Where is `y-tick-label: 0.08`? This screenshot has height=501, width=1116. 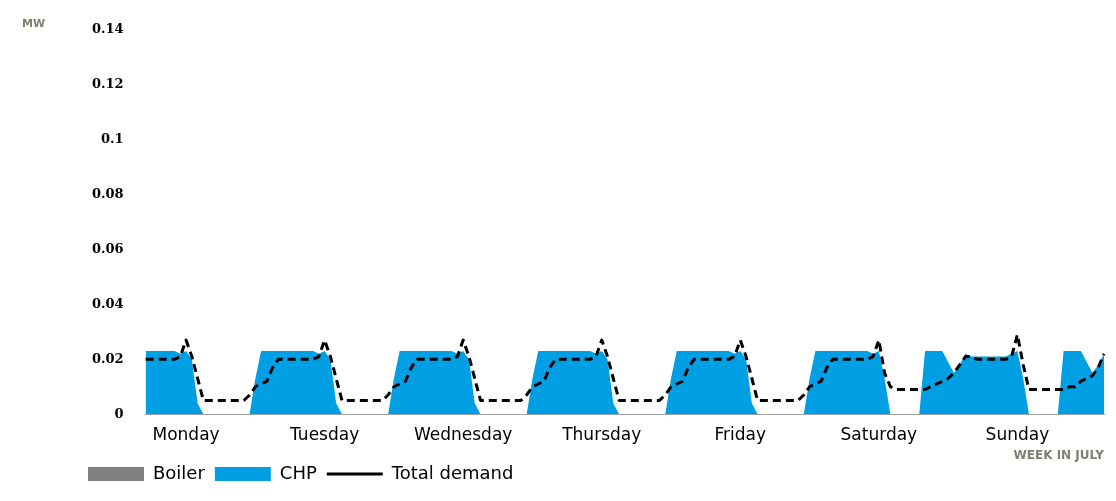
y-tick-label: 0.08 is located at coordinates (107, 193).